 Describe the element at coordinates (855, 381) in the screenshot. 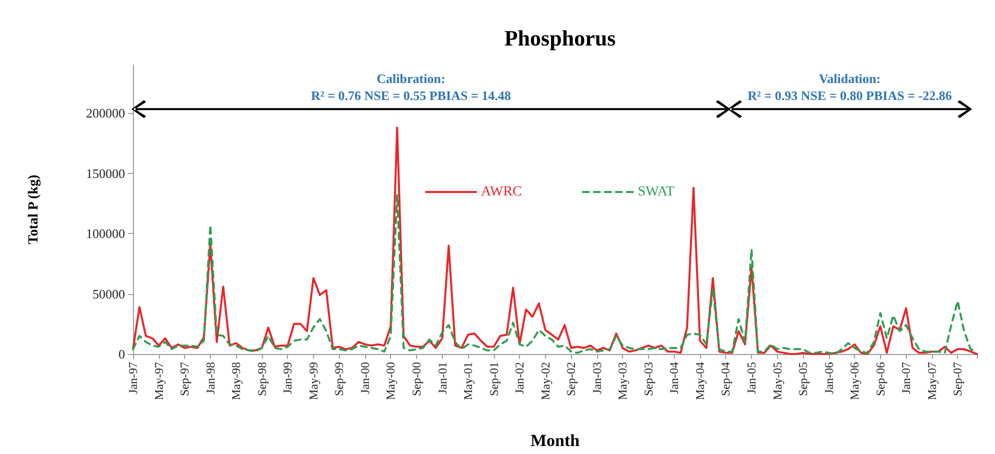

I see `x-tick-label: May-06` at that location.